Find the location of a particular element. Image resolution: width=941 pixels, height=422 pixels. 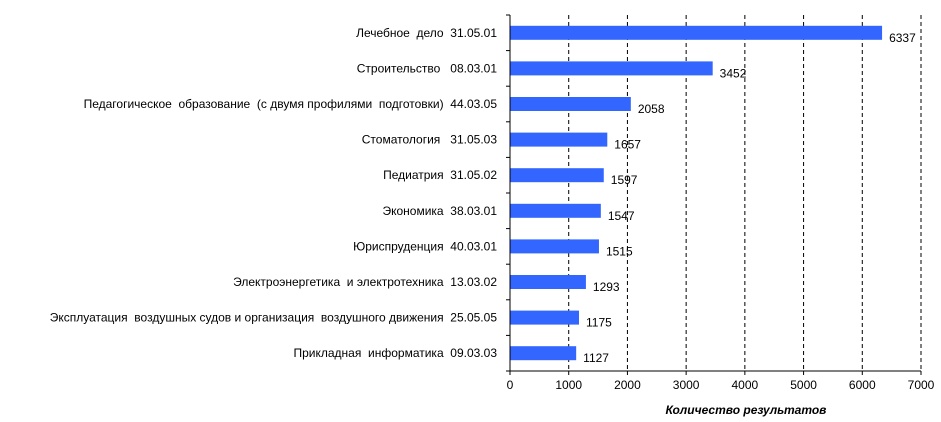

value-label: 6337 is located at coordinates (902, 38).